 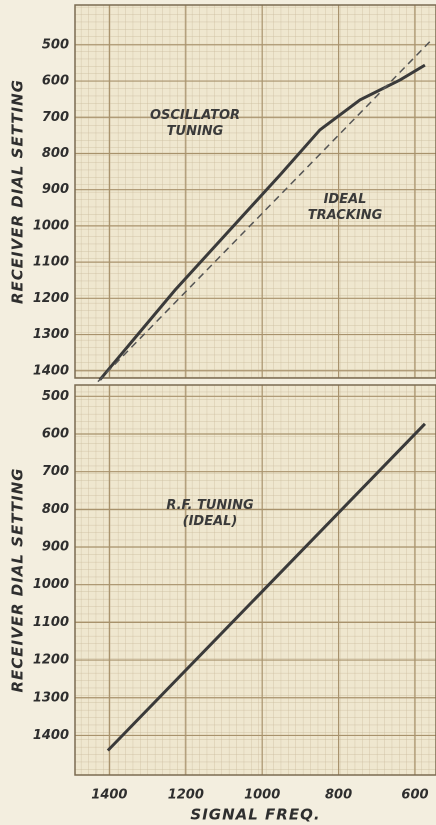 I want to click on x-tick-label: 1000, so click(x=262, y=795).